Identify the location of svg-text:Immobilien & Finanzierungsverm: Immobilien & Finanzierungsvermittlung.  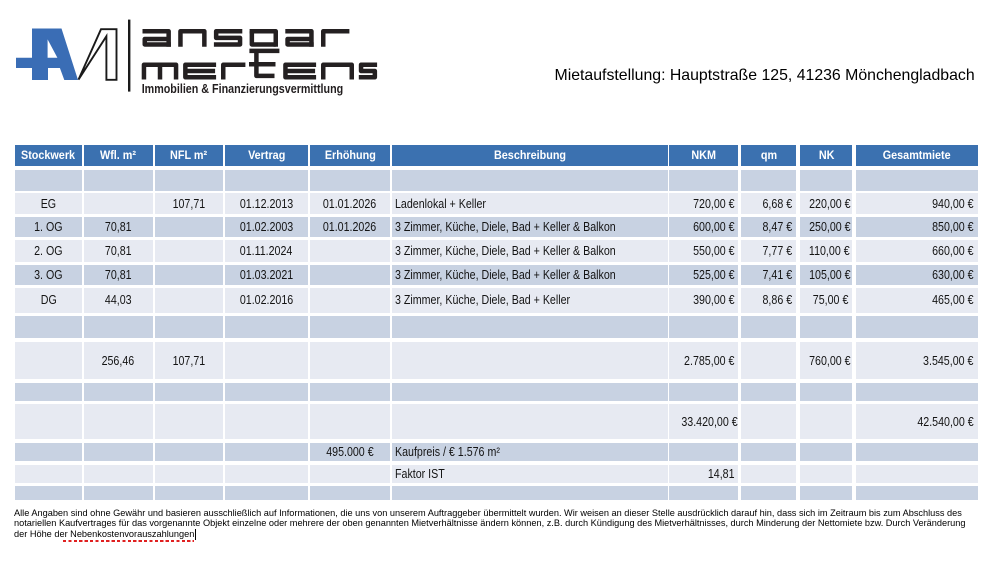
(243, 88).